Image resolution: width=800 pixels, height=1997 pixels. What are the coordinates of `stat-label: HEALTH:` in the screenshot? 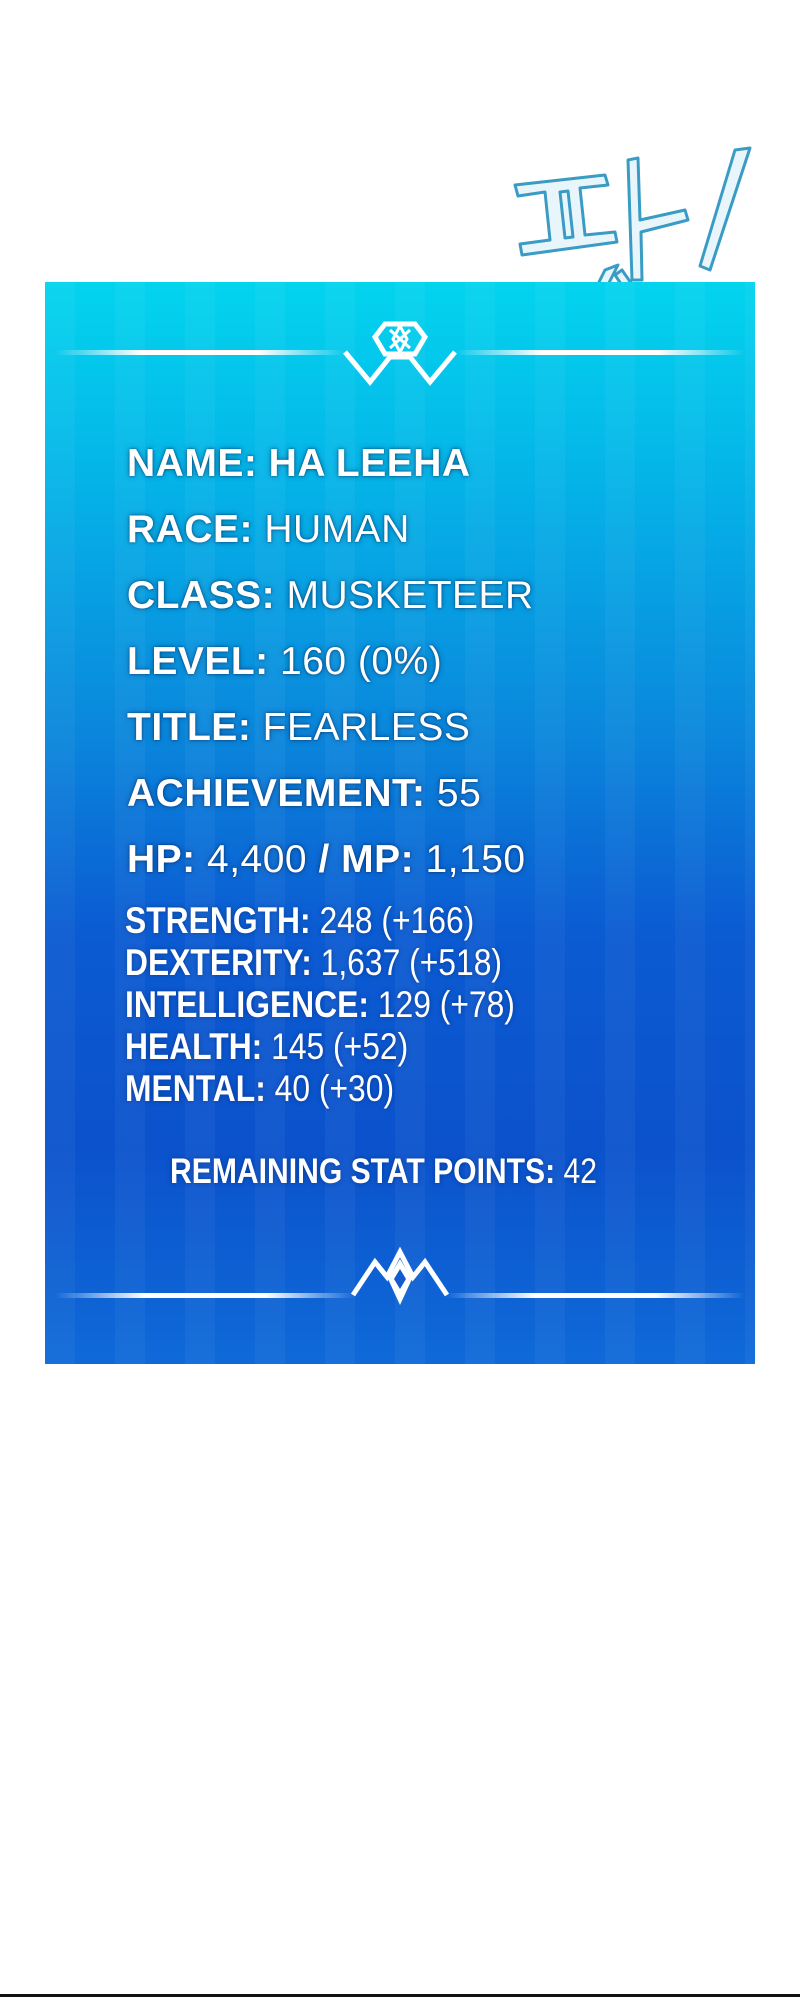 It's located at (194, 1046).